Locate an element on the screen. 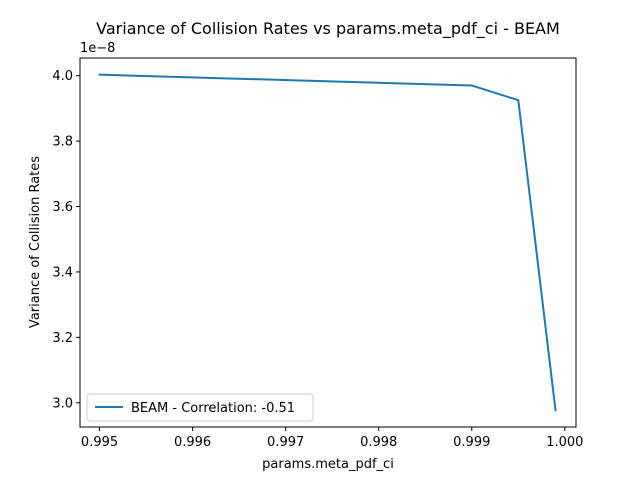 This screenshot has height=480, width=640. x-tick-label: 0.999 is located at coordinates (471, 442).